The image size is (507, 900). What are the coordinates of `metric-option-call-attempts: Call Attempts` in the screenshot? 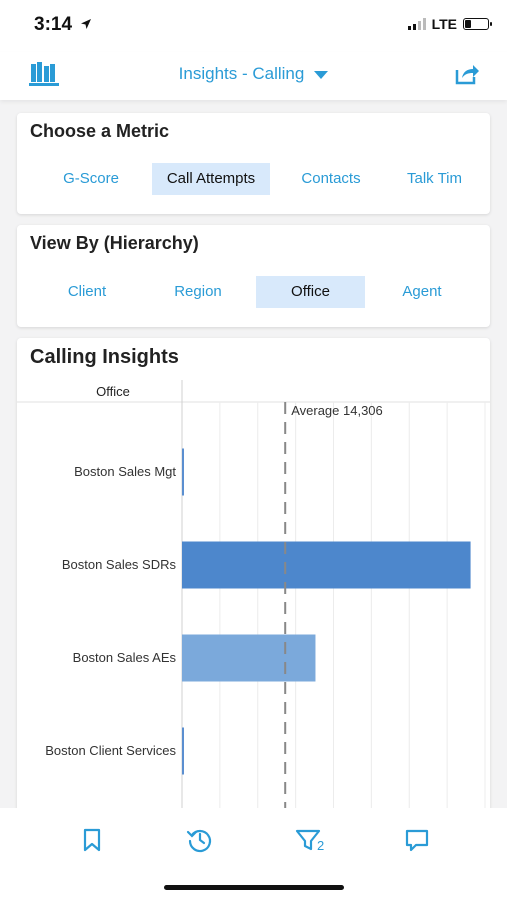 It's located at (211, 179).